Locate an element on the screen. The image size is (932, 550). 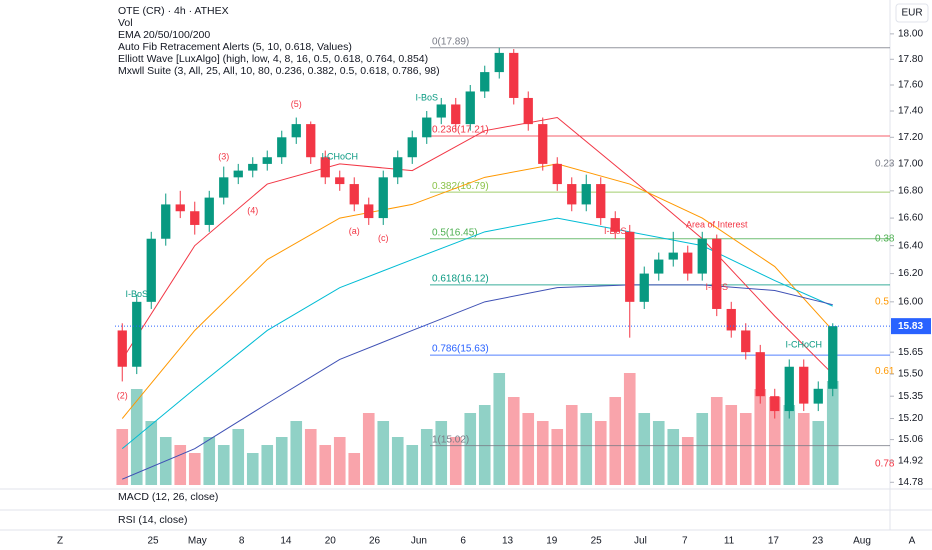
last-price-label: 15.83 is located at coordinates (910, 326).